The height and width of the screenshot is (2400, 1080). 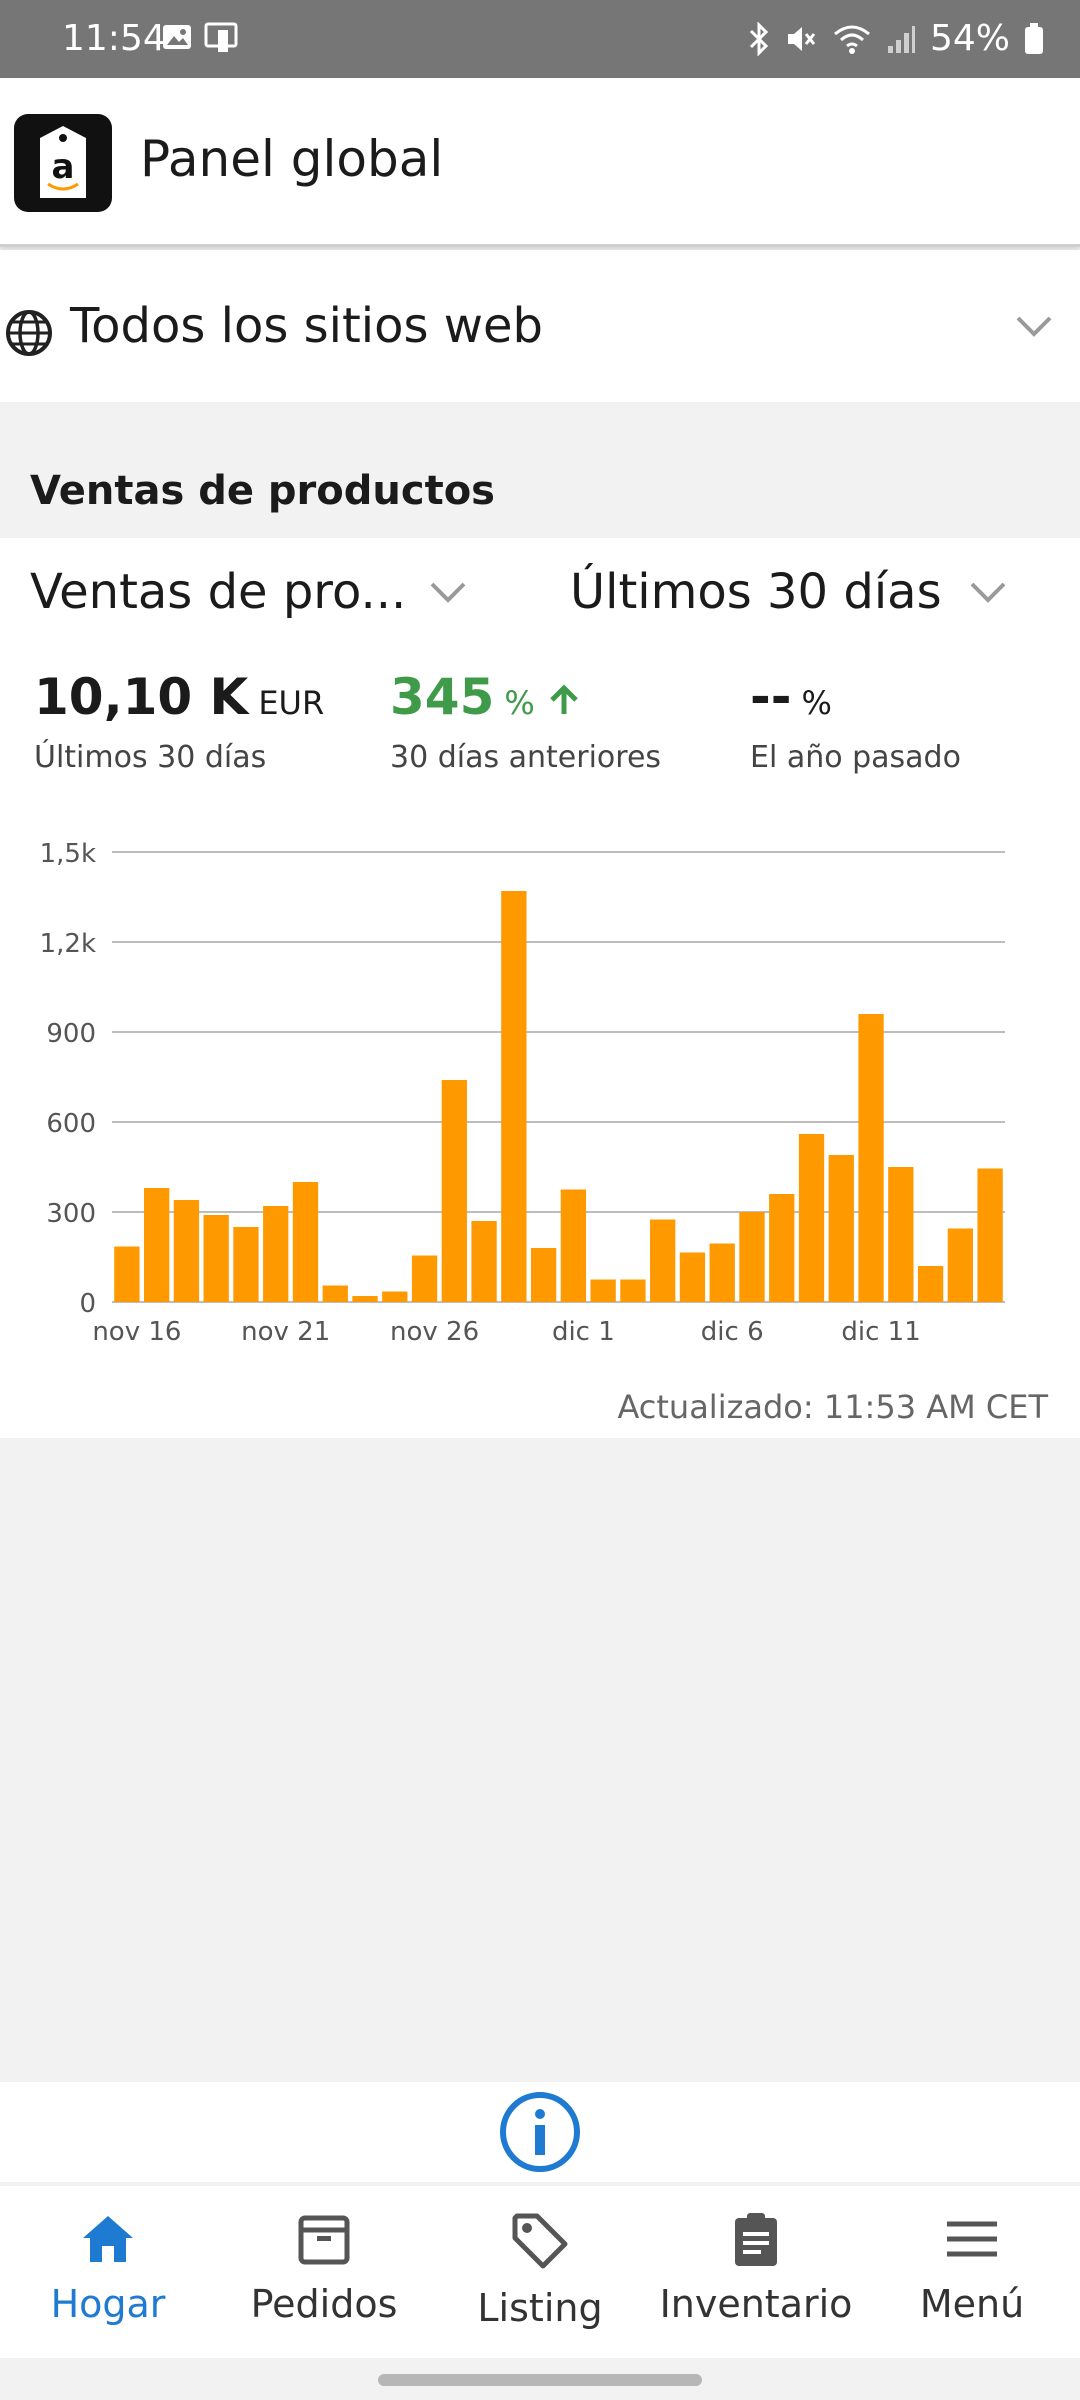 I want to click on metric-value: --, so click(x=771, y=697).